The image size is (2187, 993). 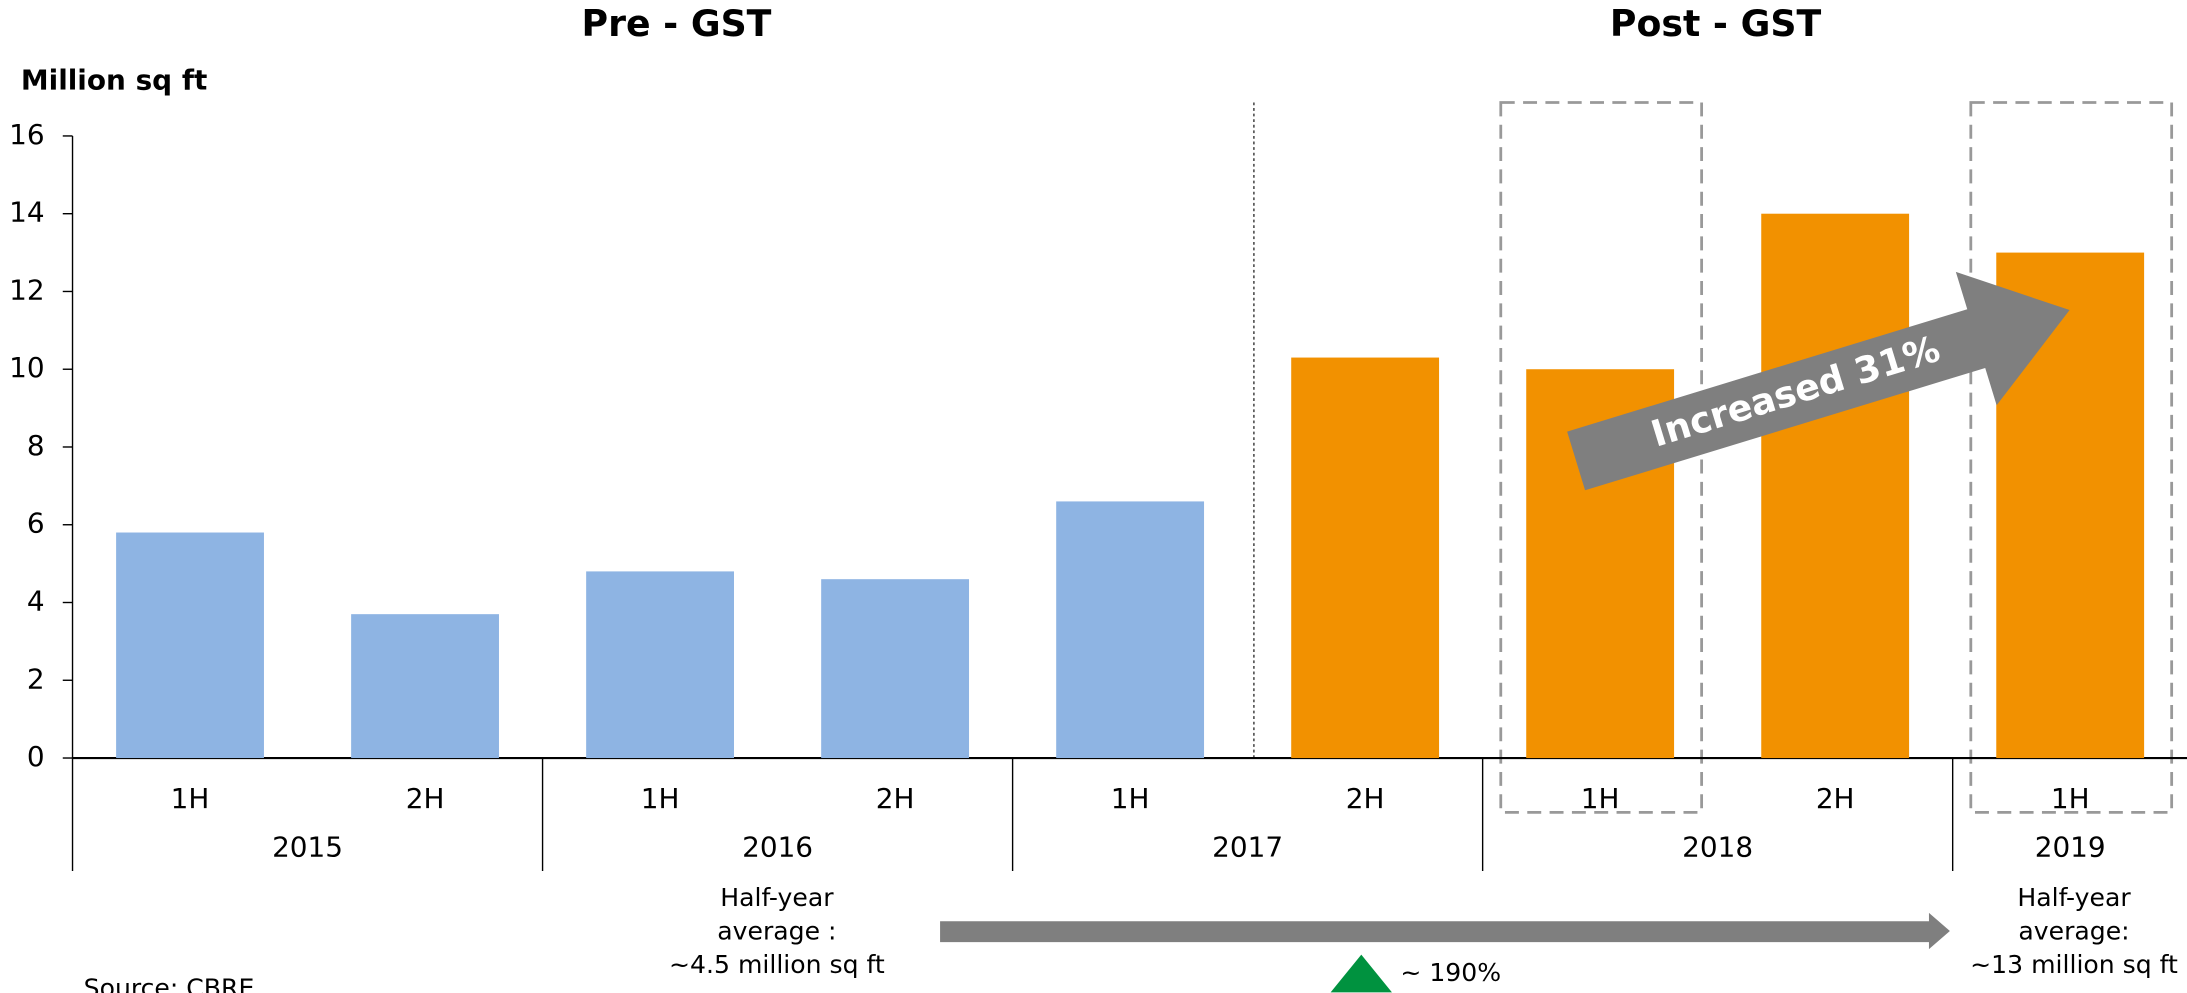 I want to click on y-tick-label: 4, so click(x=36, y=601).